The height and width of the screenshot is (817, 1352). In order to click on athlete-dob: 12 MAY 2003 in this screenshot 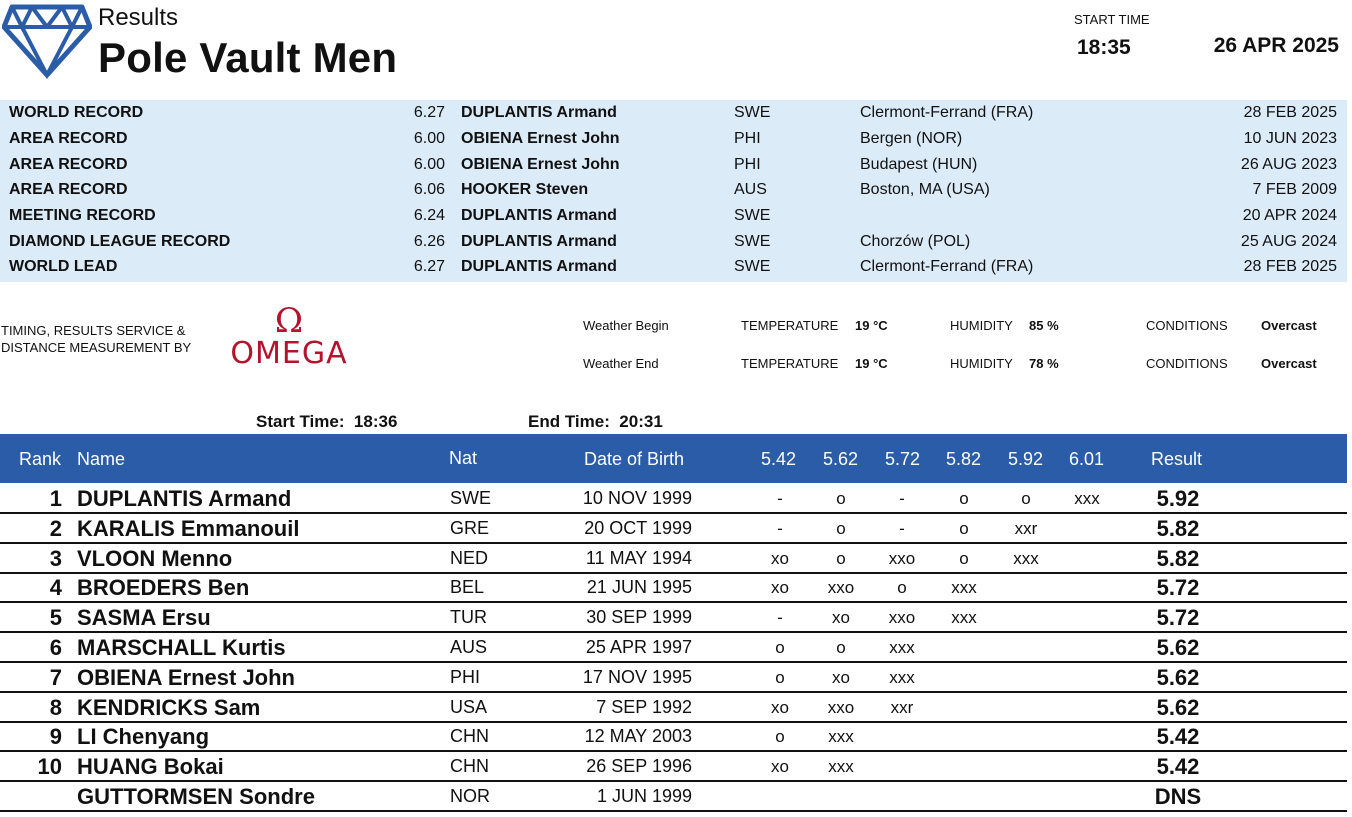, I will do `click(638, 736)`.